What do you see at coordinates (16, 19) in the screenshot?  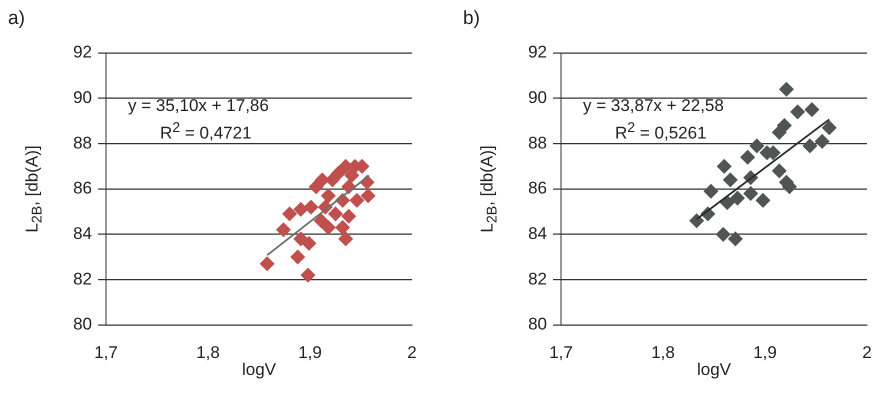 I see `chart-title: a)` at bounding box center [16, 19].